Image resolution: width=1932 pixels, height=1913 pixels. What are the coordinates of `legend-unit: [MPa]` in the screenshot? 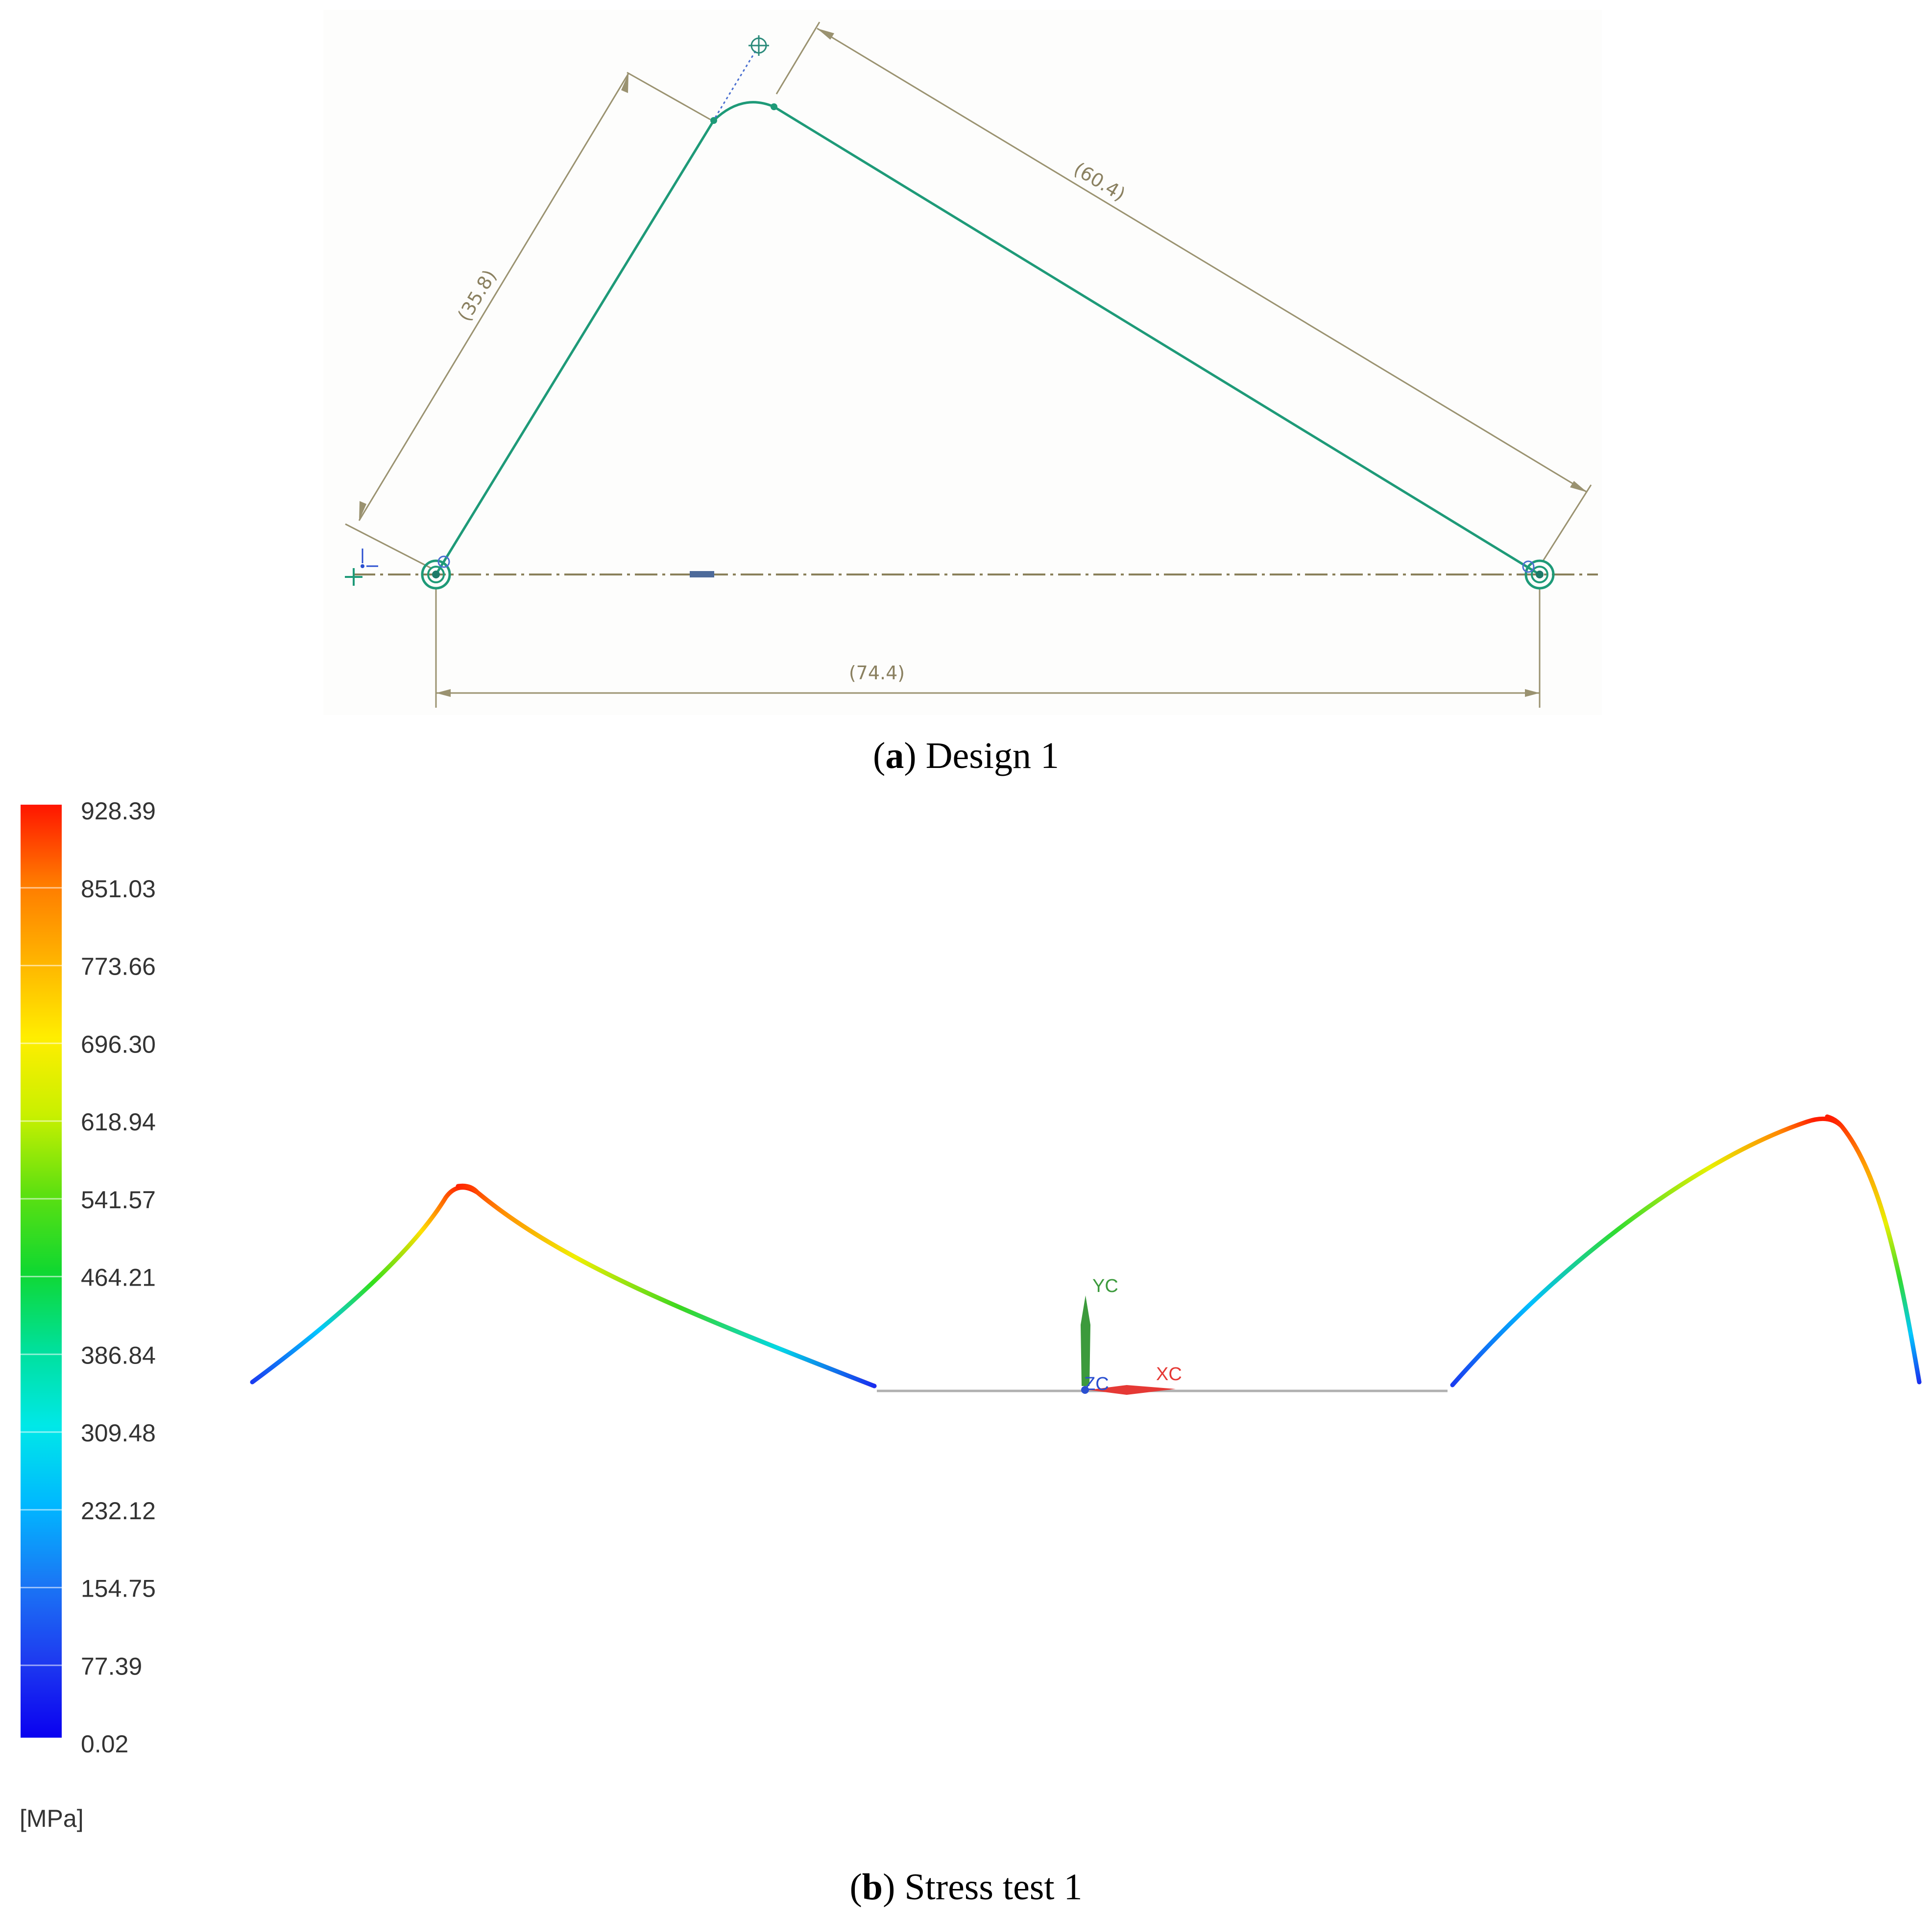 It's located at (52, 1818).